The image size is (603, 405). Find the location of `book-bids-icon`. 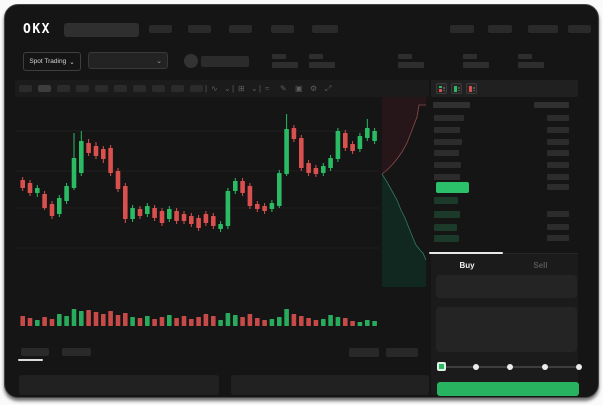

book-bids-icon is located at coordinates (456, 88).